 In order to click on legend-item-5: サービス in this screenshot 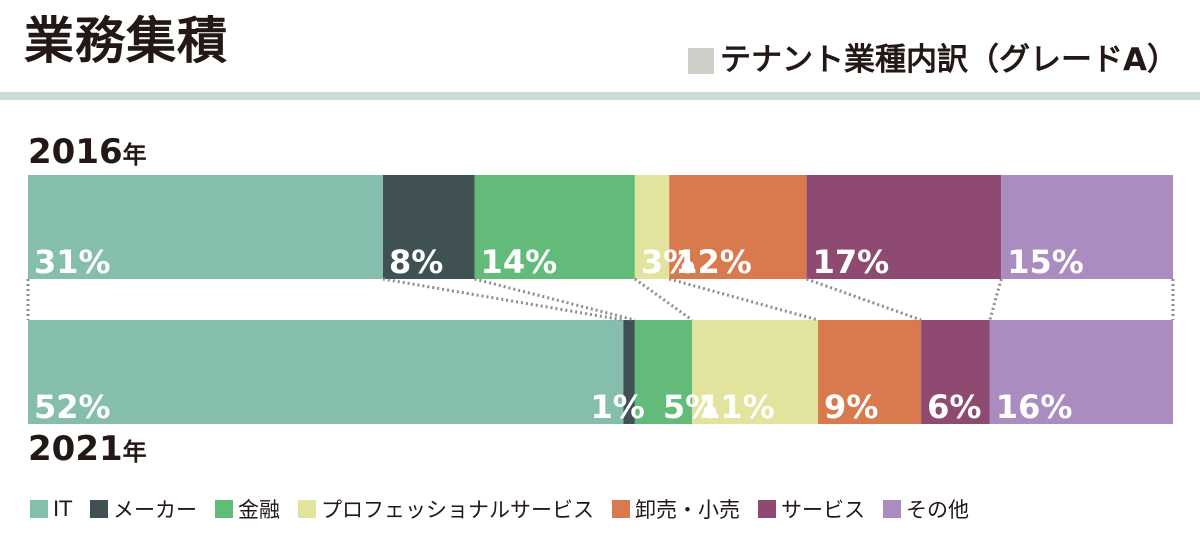, I will do `click(811, 509)`.